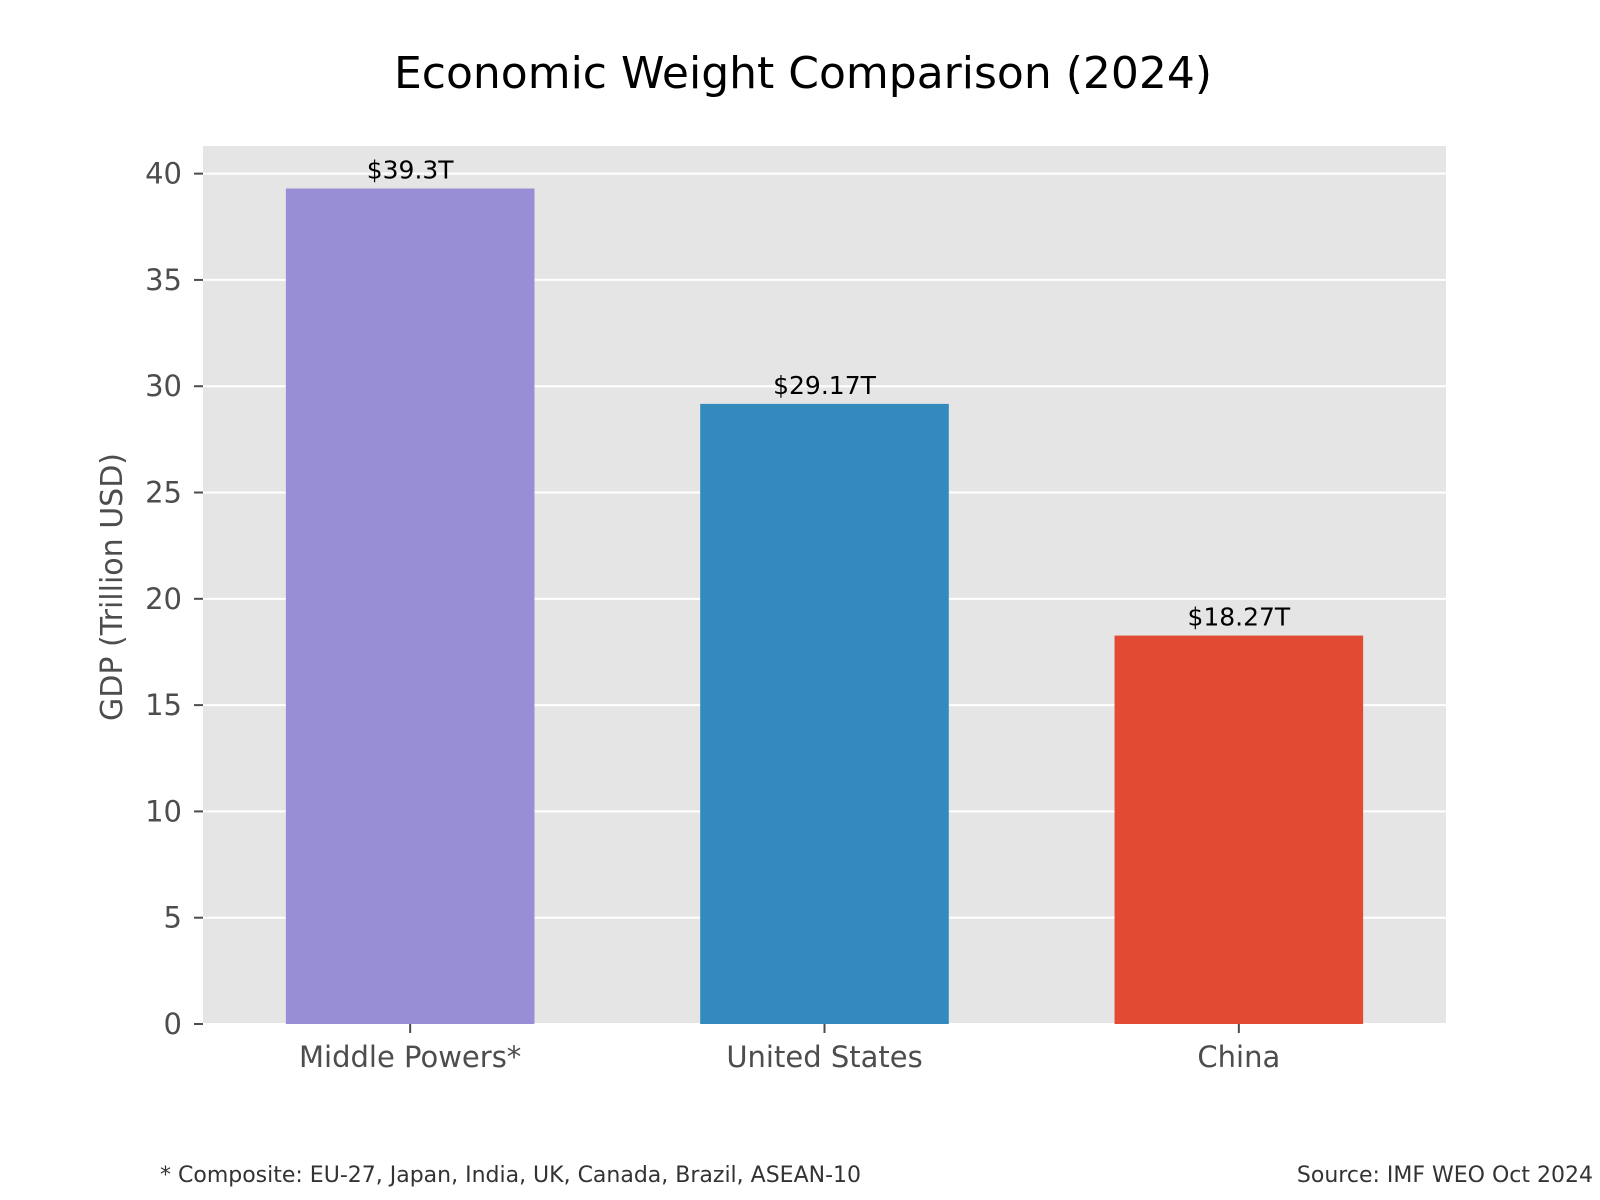 This screenshot has width=1600, height=1200. I want to click on y-tick-label-5: 25, so click(163, 493).